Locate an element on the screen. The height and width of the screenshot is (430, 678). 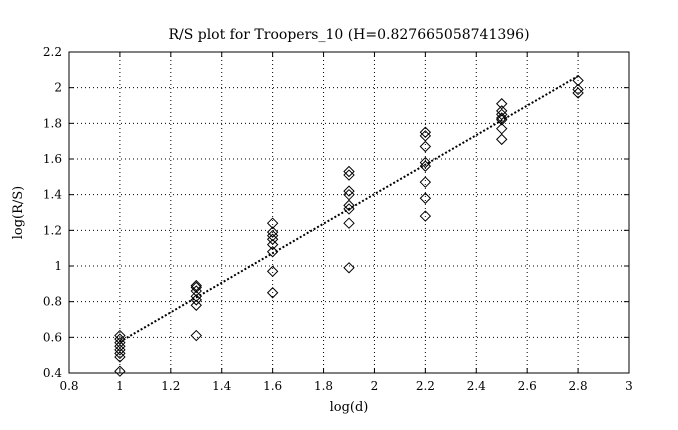
y-tick-label: 1.2 is located at coordinates (52, 230).